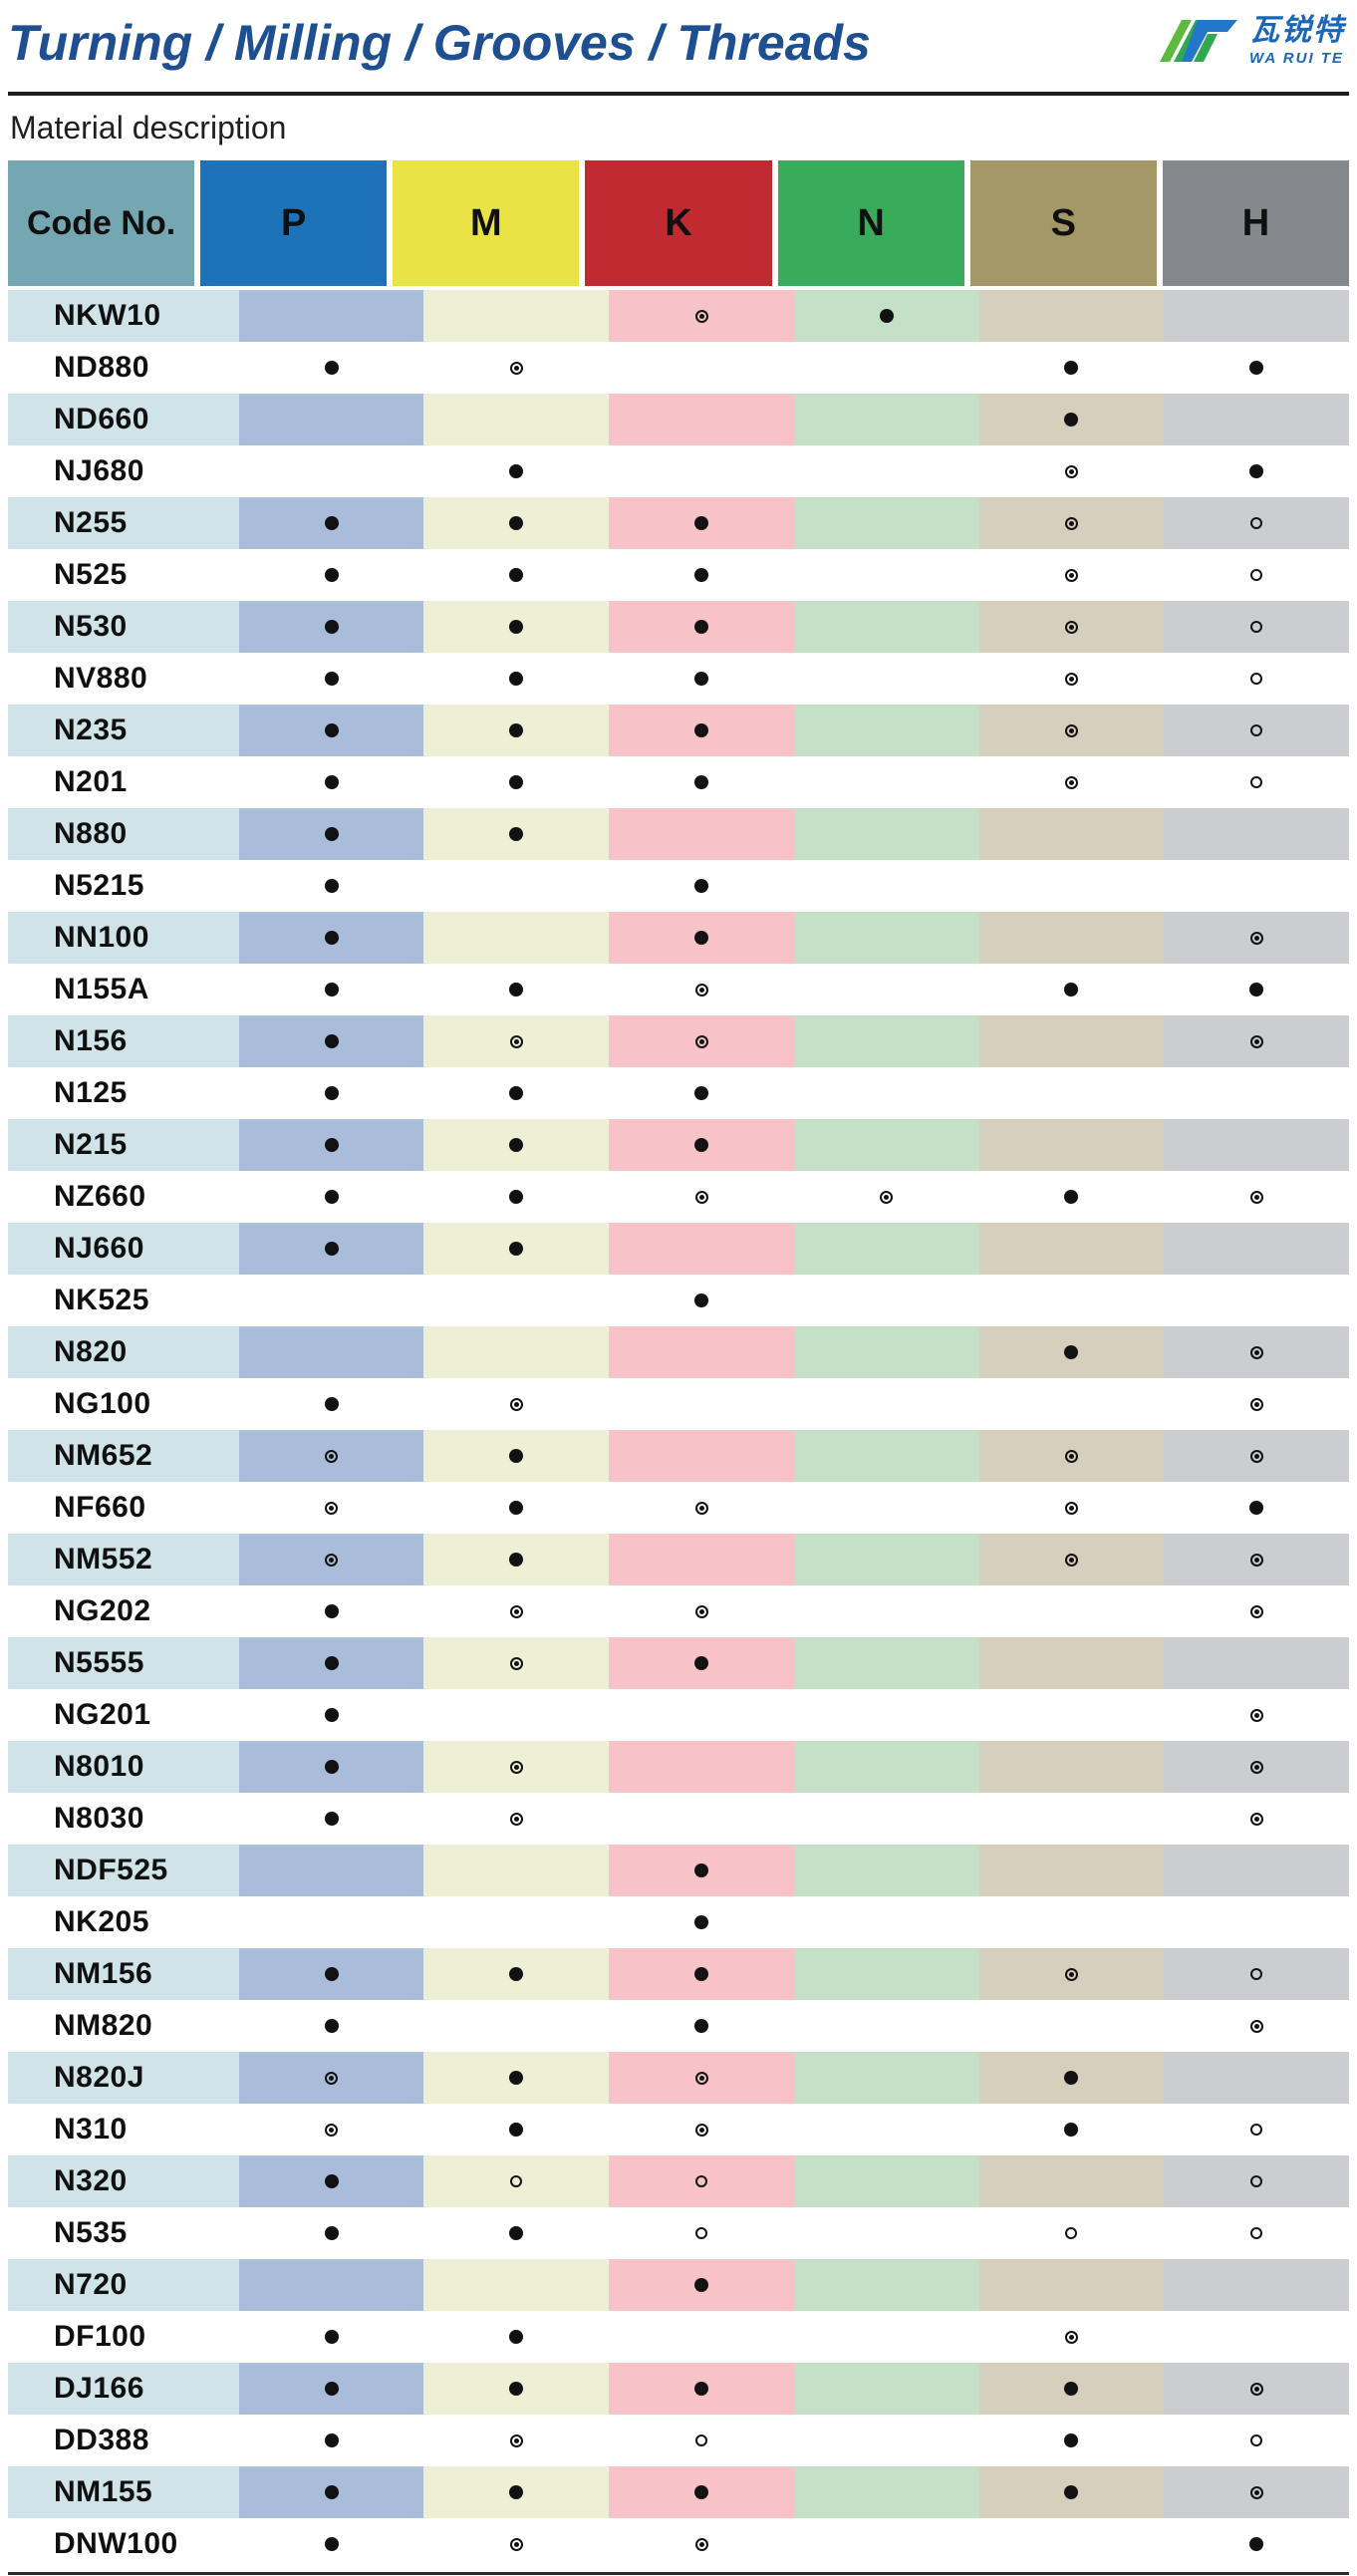  What do you see at coordinates (678, 2573) in the screenshot?
I see `table-bottom-rule` at bounding box center [678, 2573].